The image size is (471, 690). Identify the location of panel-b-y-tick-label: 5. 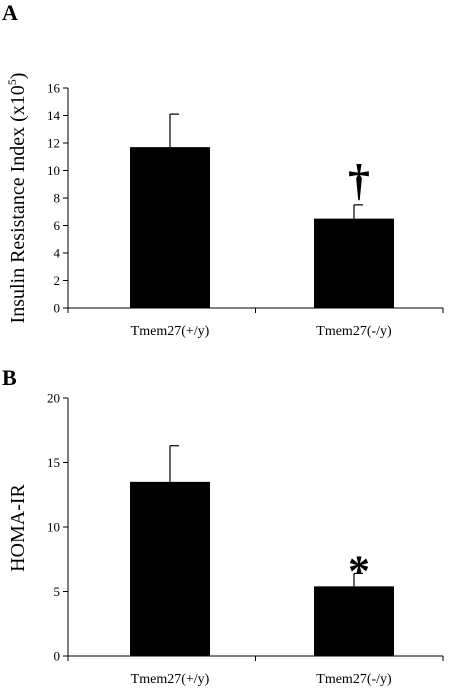
(57, 591).